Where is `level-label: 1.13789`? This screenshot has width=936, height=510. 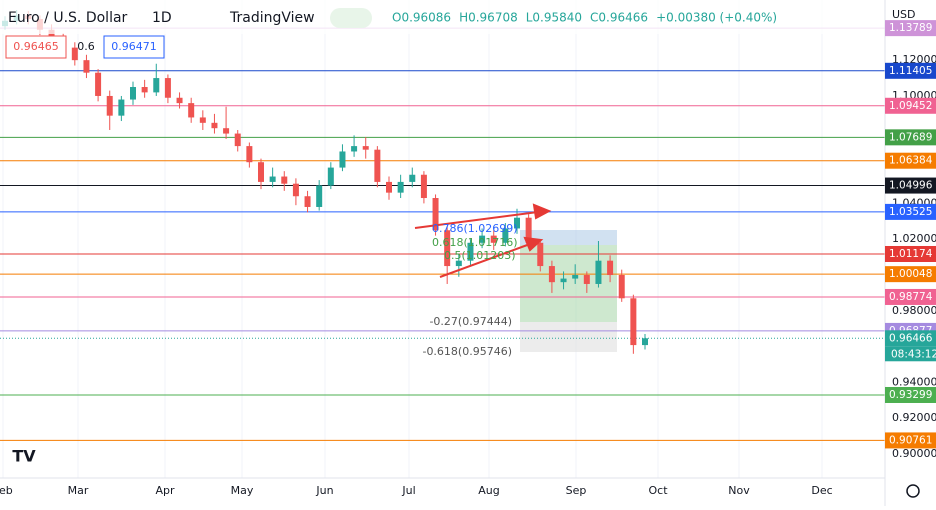 level-label: 1.13789 is located at coordinates (910, 28).